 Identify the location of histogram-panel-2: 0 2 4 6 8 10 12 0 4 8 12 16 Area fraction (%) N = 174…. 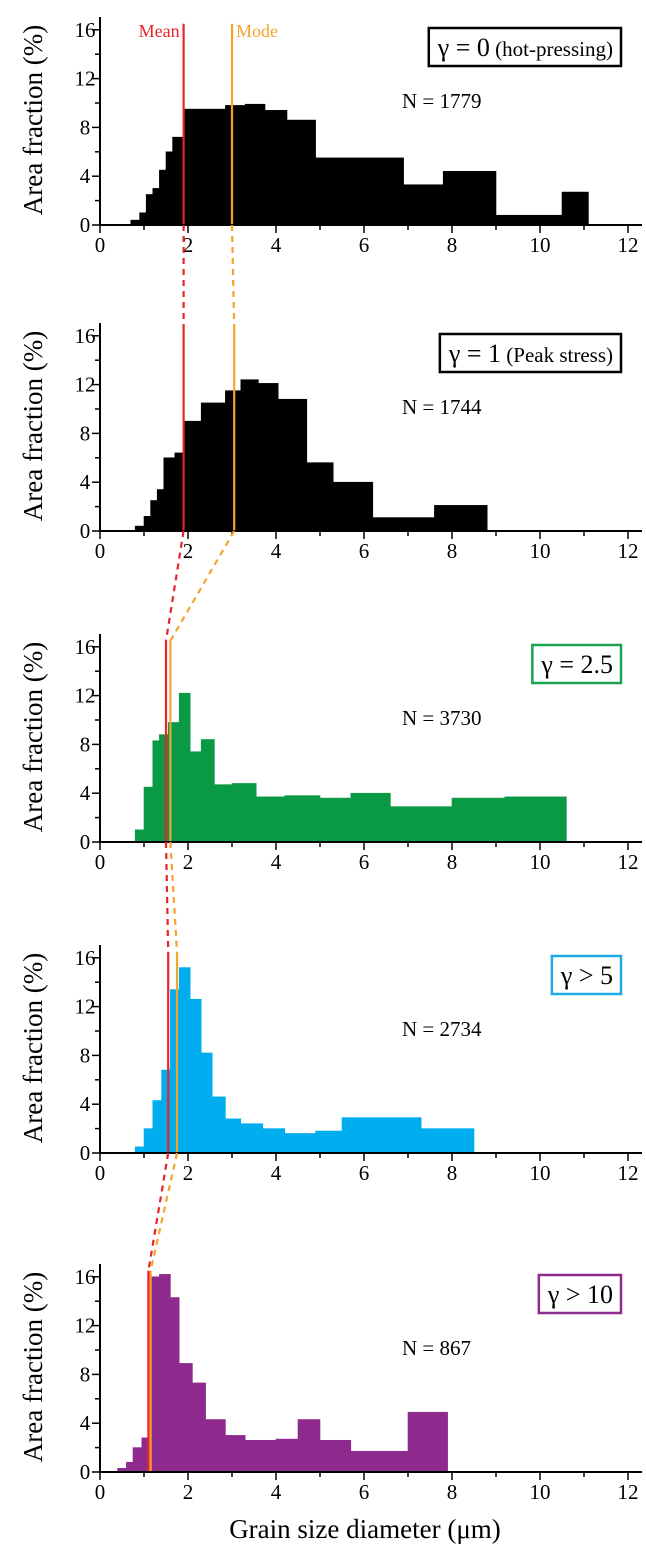
(330, 443).